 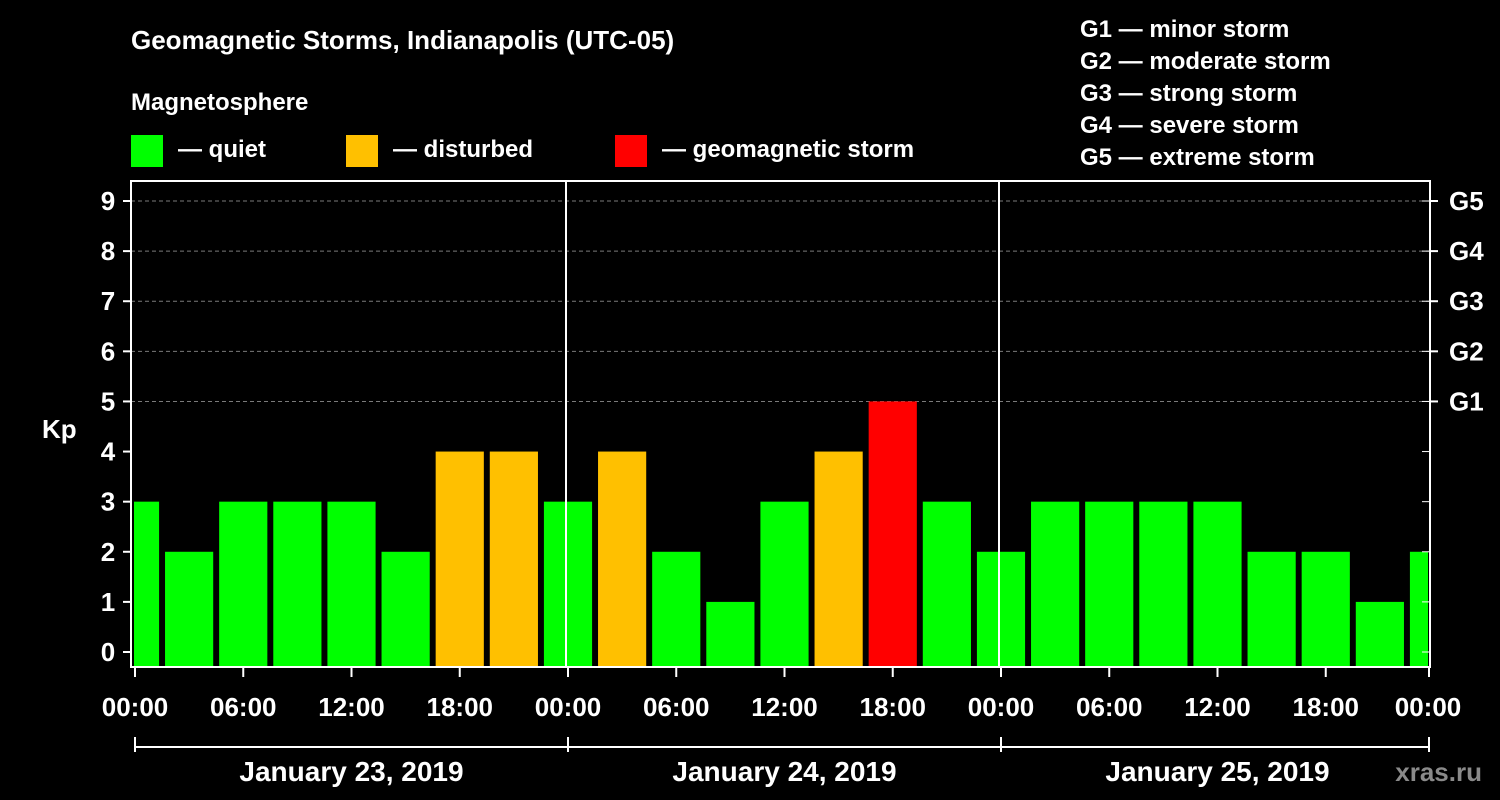 What do you see at coordinates (108, 652) in the screenshot?
I see `y-tick-label-0: 0` at bounding box center [108, 652].